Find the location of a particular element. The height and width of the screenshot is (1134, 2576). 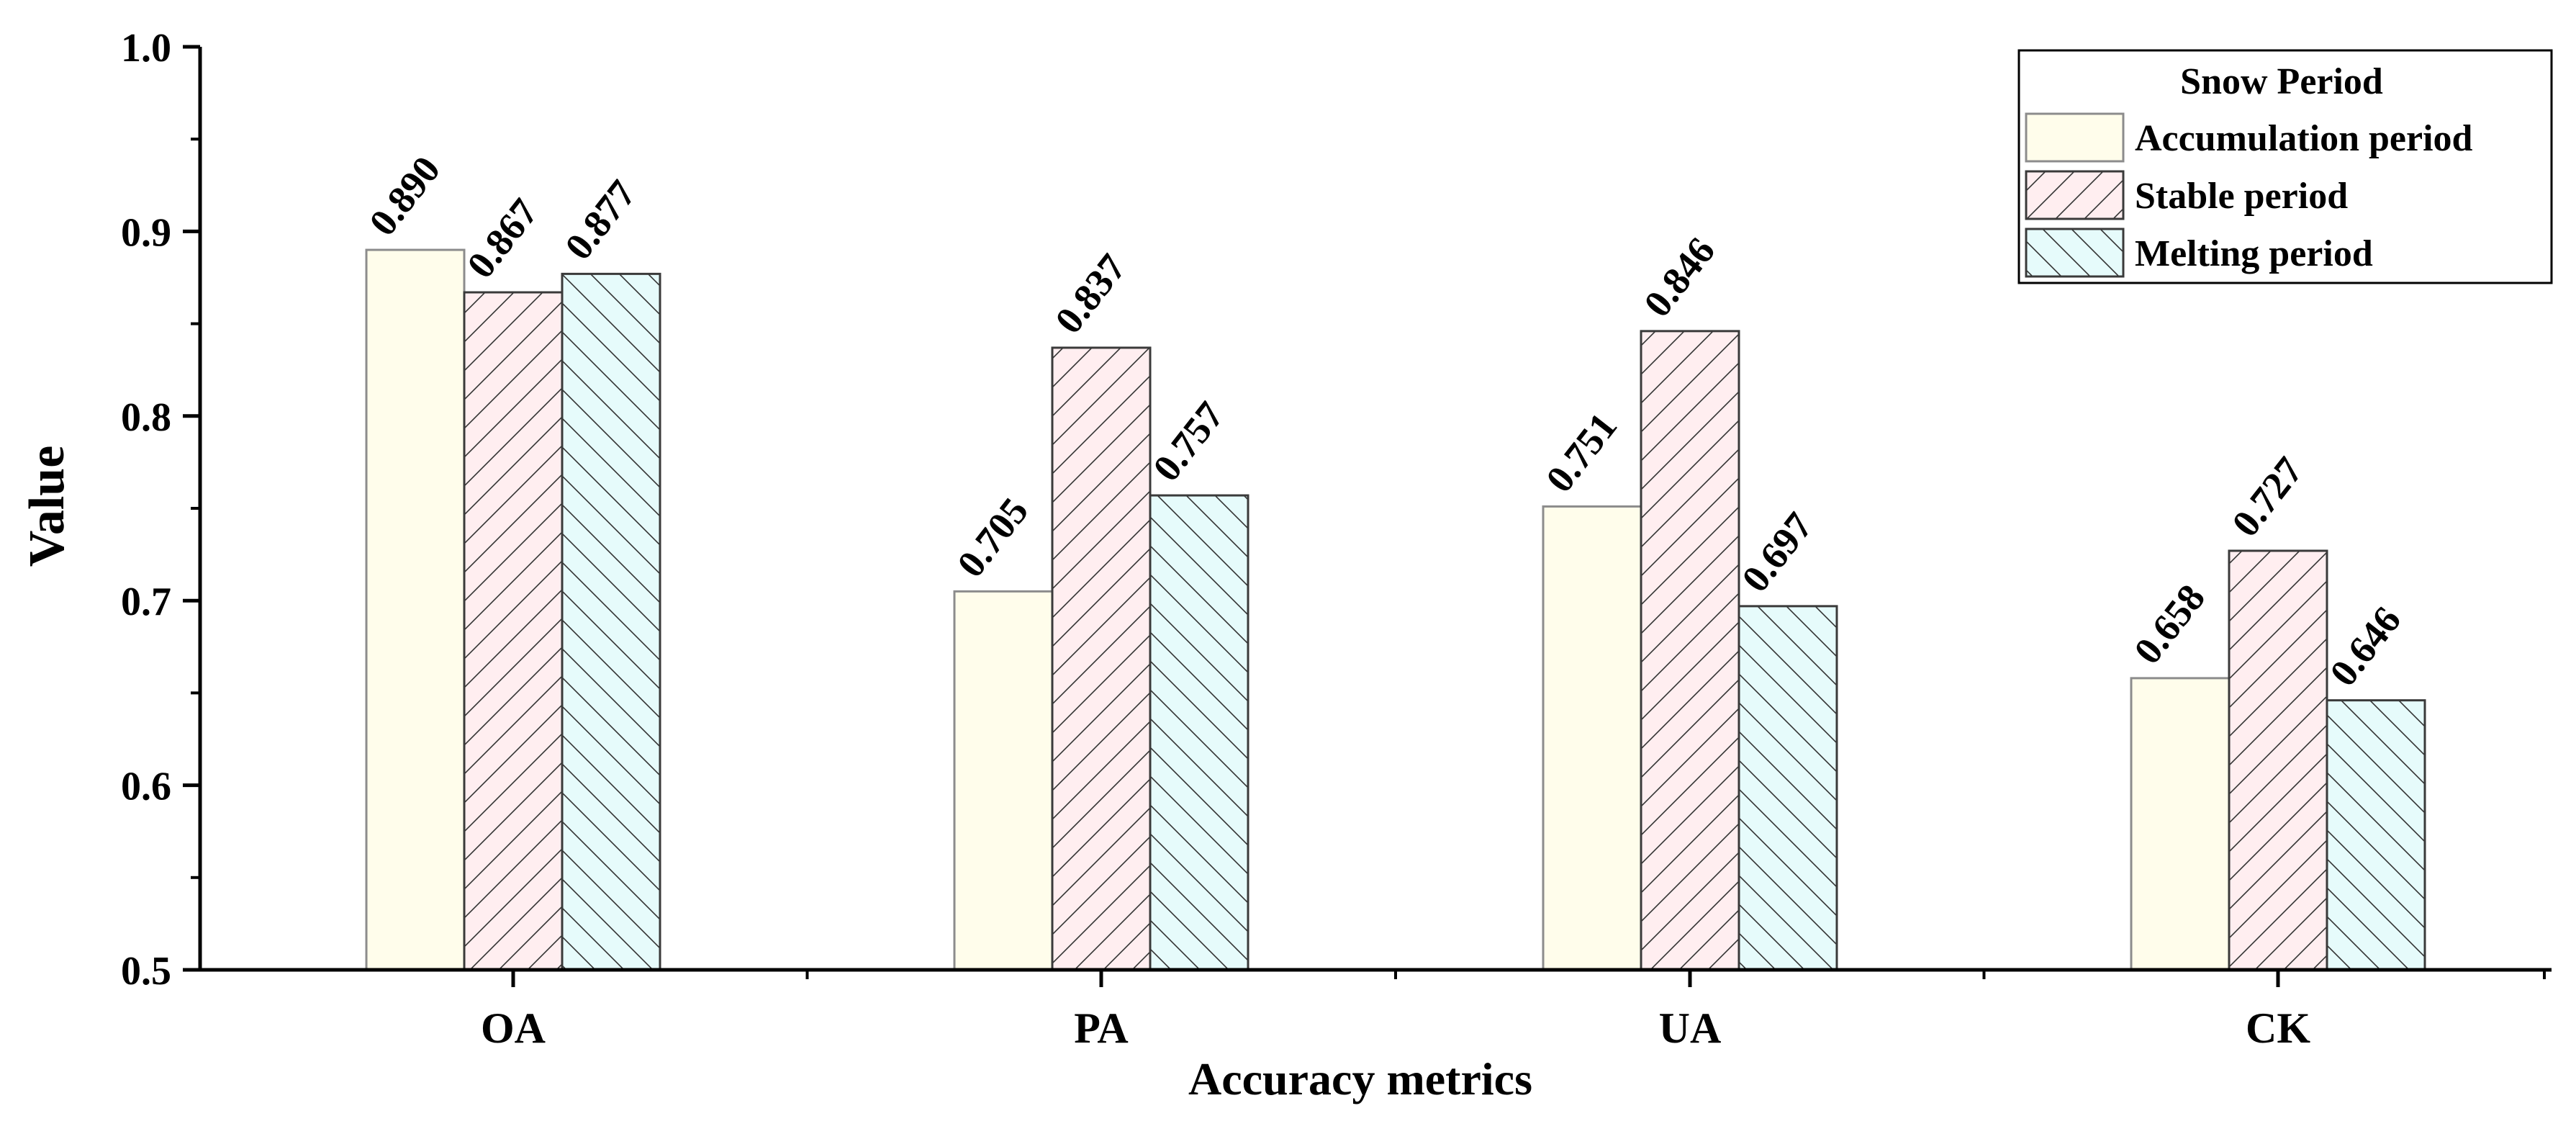

y-tick-label: 0.6 is located at coordinates (146, 787).